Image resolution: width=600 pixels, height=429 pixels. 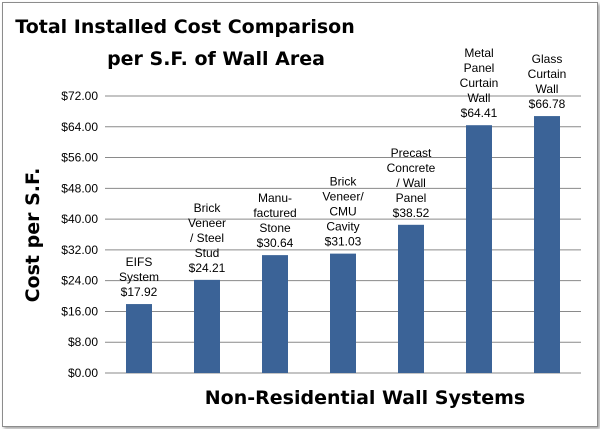 What do you see at coordinates (343, 242) in the screenshot?
I see `data-label-line: $31.03` at bounding box center [343, 242].